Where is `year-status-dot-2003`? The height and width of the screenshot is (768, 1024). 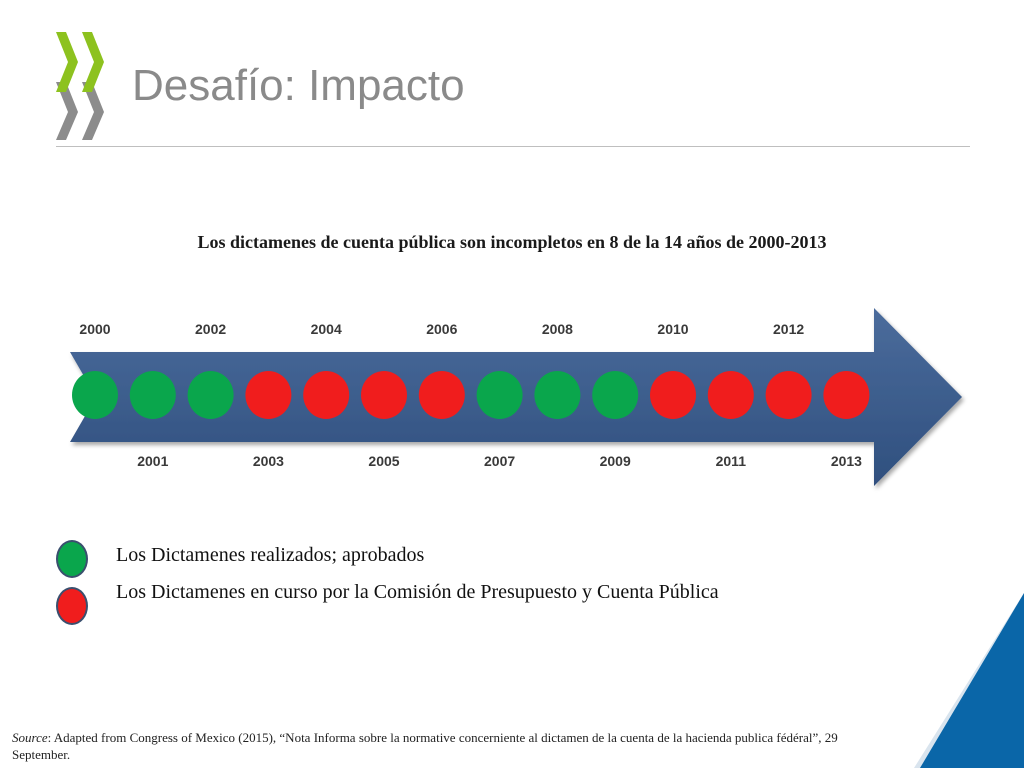
year-status-dot-2003 is located at coordinates (268, 395).